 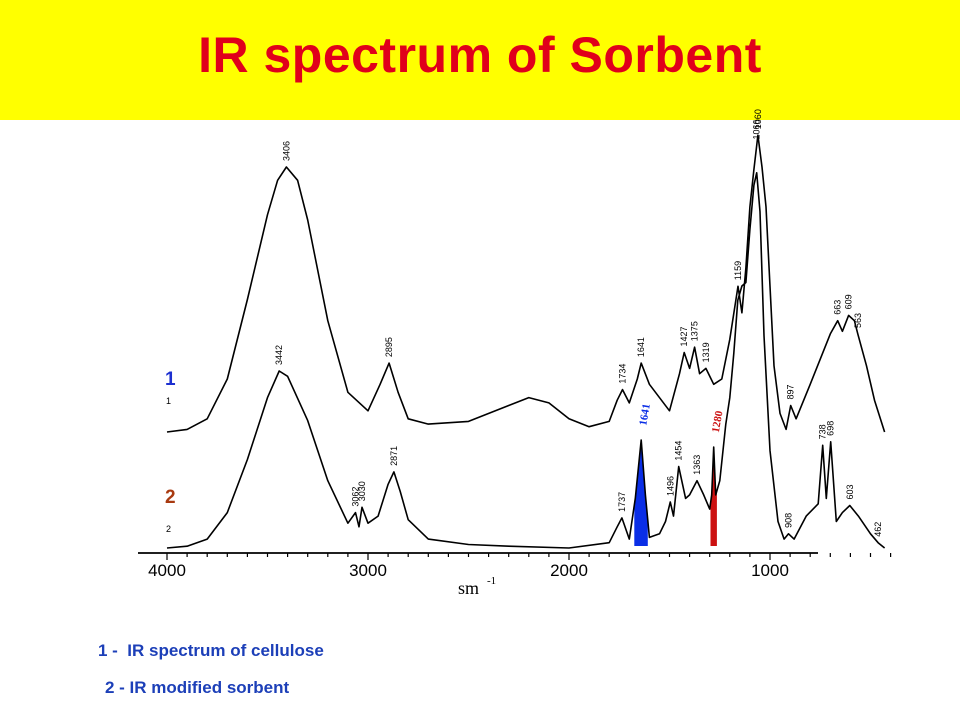 What do you see at coordinates (641, 347) in the screenshot?
I see `peak-label-1-1641: 1641` at bounding box center [641, 347].